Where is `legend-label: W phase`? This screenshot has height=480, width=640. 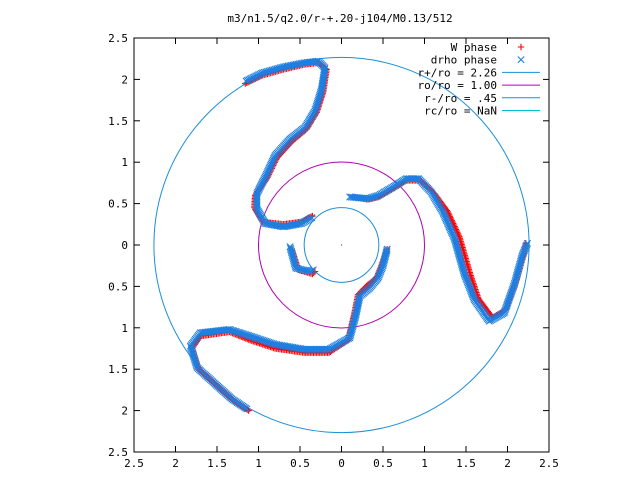
legend-label: W phase is located at coordinates (474, 47).